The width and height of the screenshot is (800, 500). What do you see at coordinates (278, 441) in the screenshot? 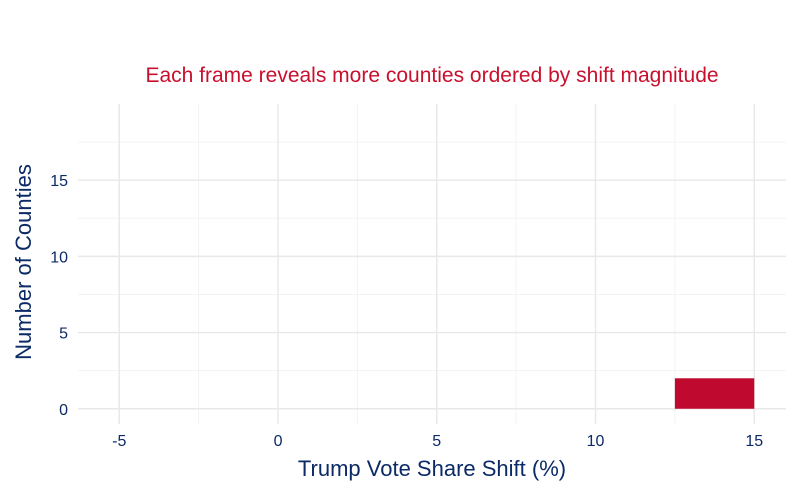
I see `x-tick-label: 0` at bounding box center [278, 441].